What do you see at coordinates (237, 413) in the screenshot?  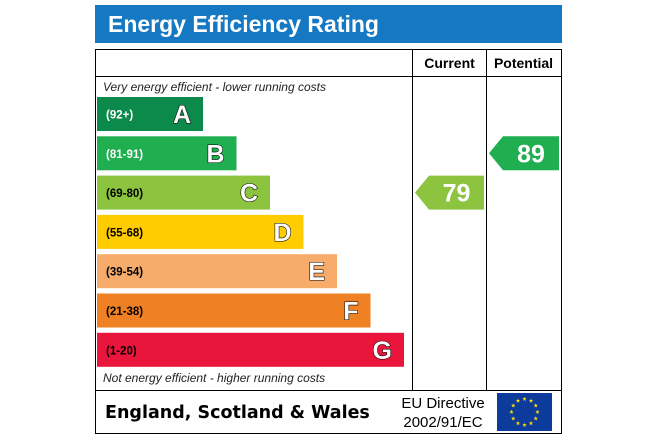 I see `footer-region: England, Scotland & Wales` at bounding box center [237, 413].